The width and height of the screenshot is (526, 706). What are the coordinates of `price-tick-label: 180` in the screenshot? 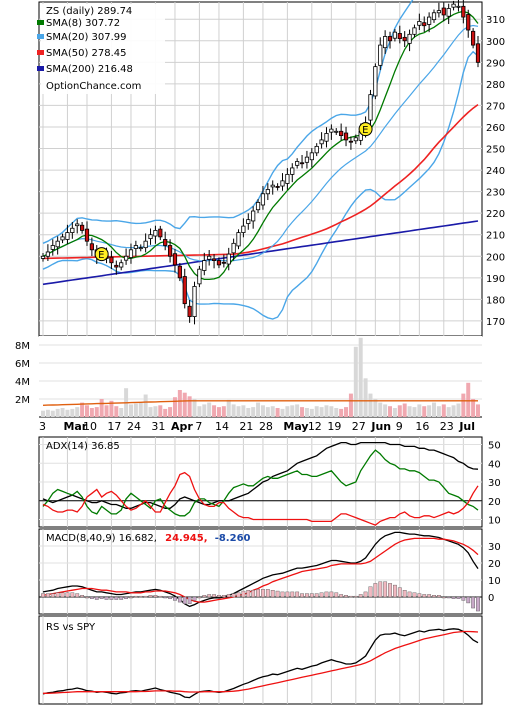 It's located at (495, 300).